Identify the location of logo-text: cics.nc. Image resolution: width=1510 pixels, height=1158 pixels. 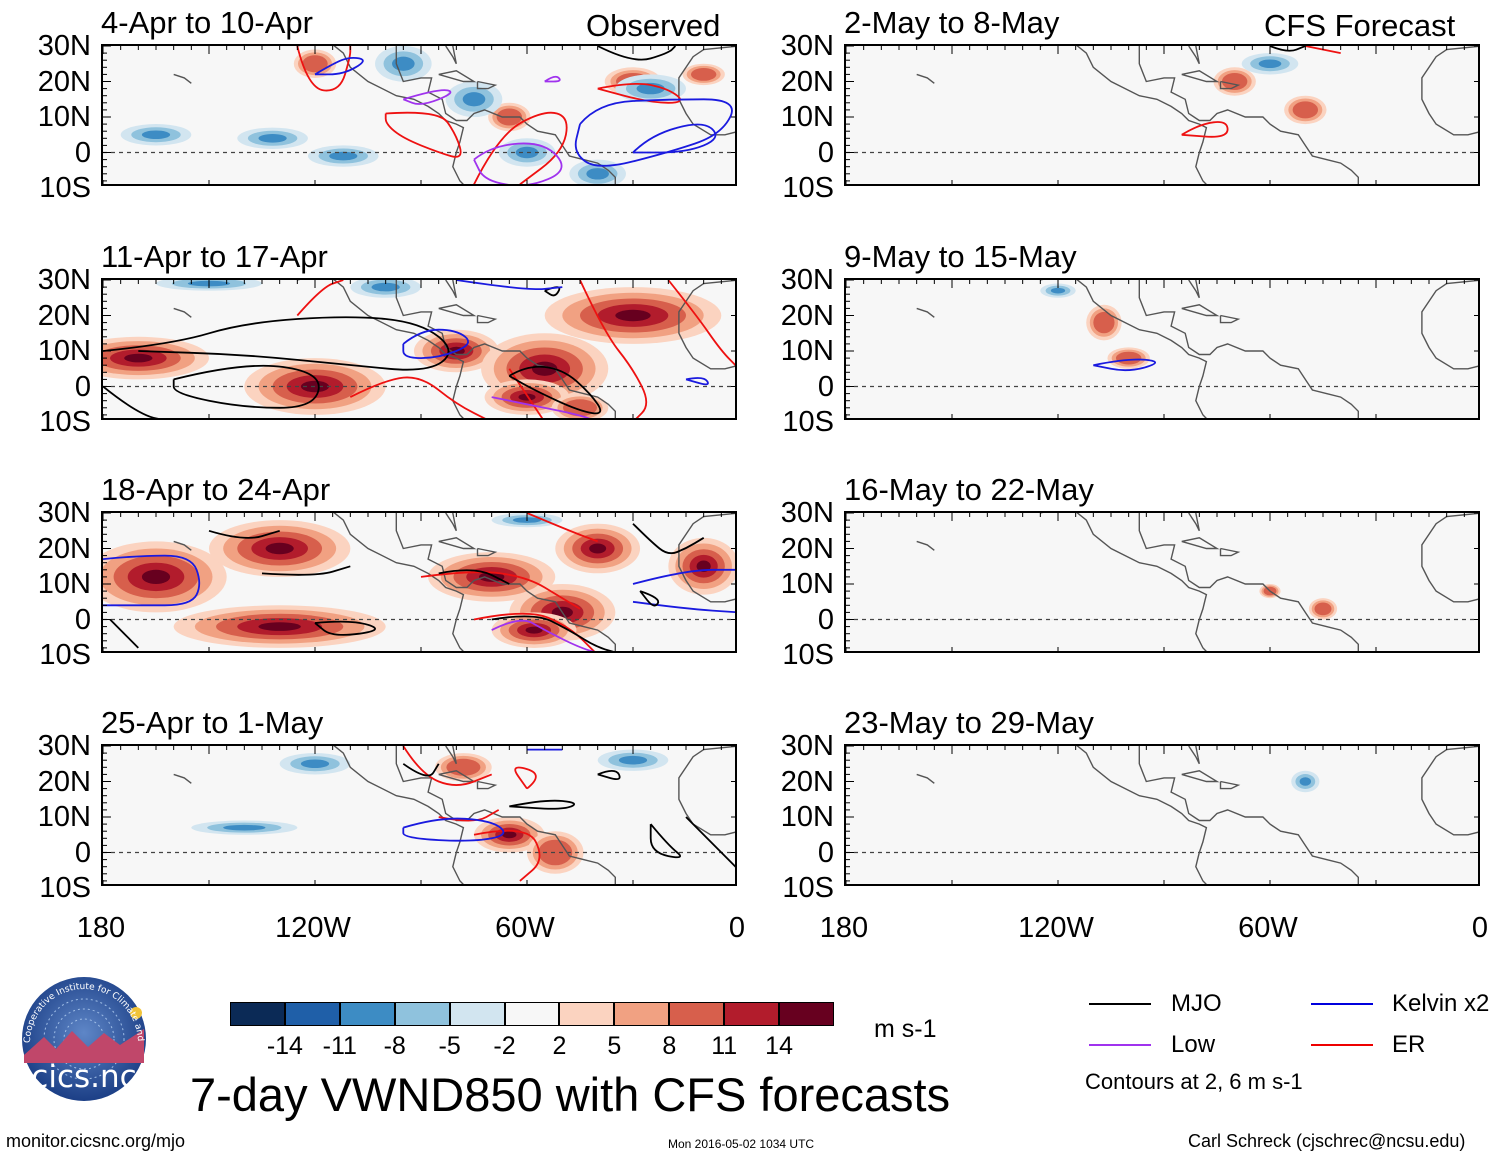
(83, 1077).